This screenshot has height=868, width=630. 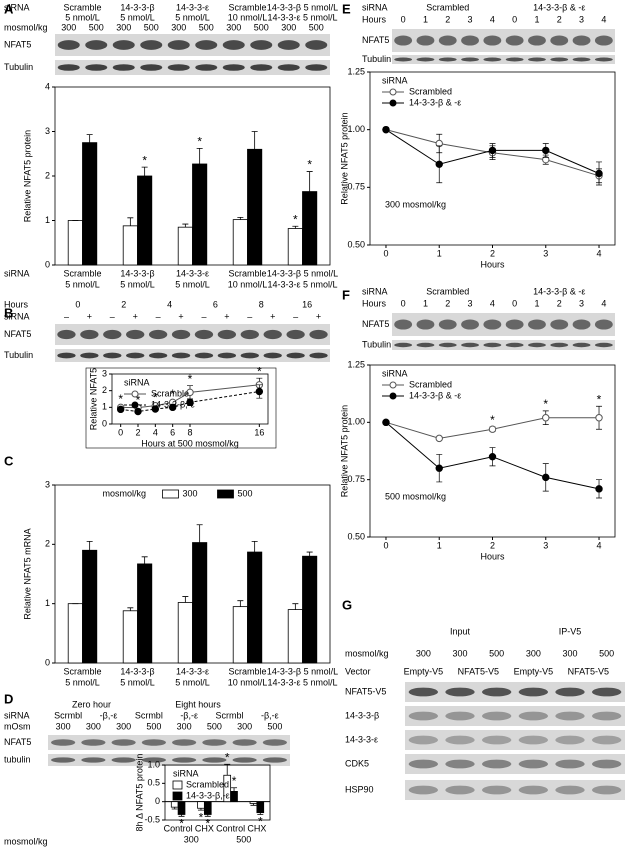 I want to click on legend-title: siRNA, so click(x=186, y=773).